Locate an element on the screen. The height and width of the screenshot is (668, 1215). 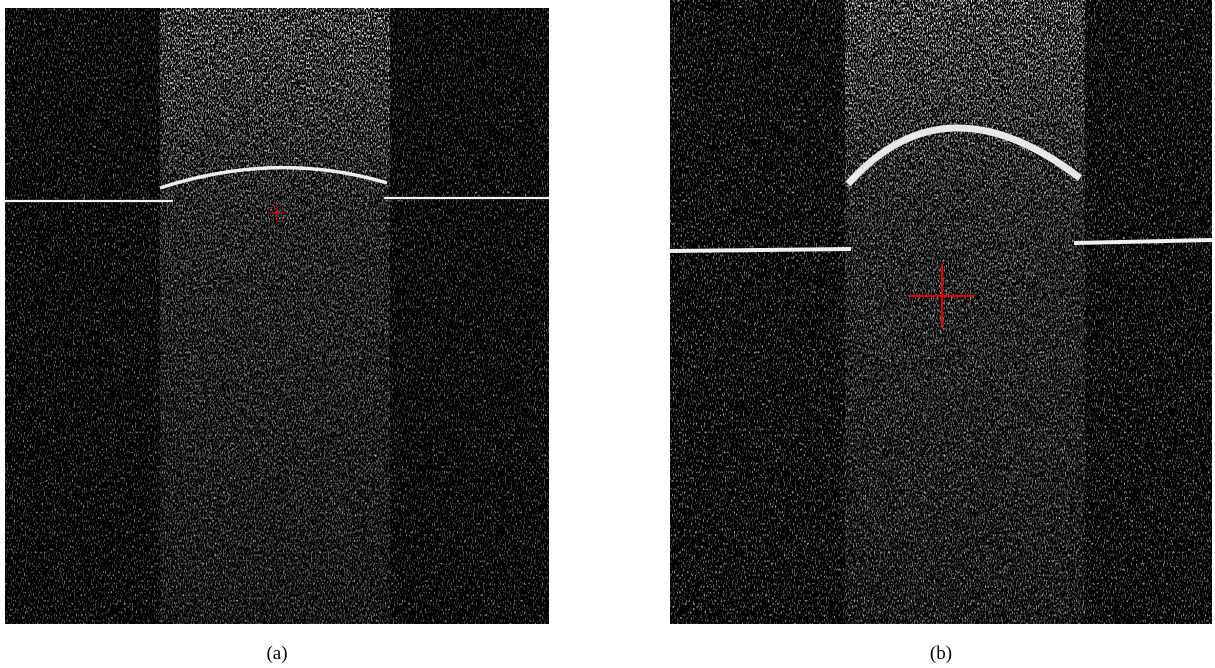
panel-caption: (a) is located at coordinates (276, 653).